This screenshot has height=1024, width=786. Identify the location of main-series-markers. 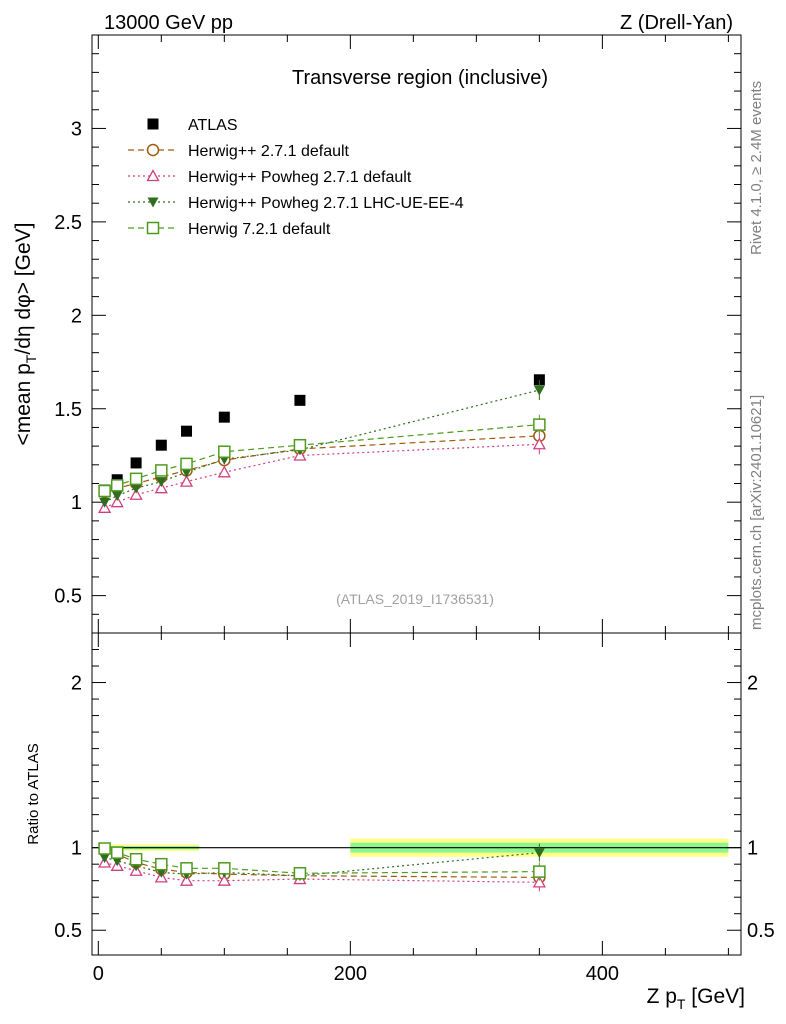
(322, 443).